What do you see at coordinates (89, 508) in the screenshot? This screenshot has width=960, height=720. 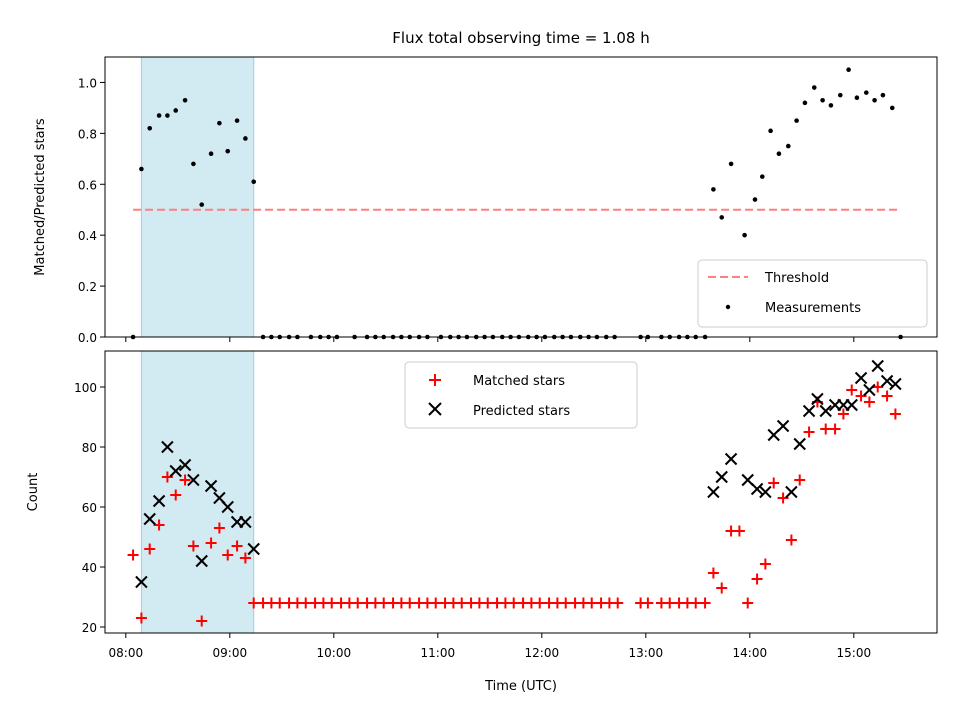 I see `bot-ytick-label: 60` at bounding box center [89, 508].